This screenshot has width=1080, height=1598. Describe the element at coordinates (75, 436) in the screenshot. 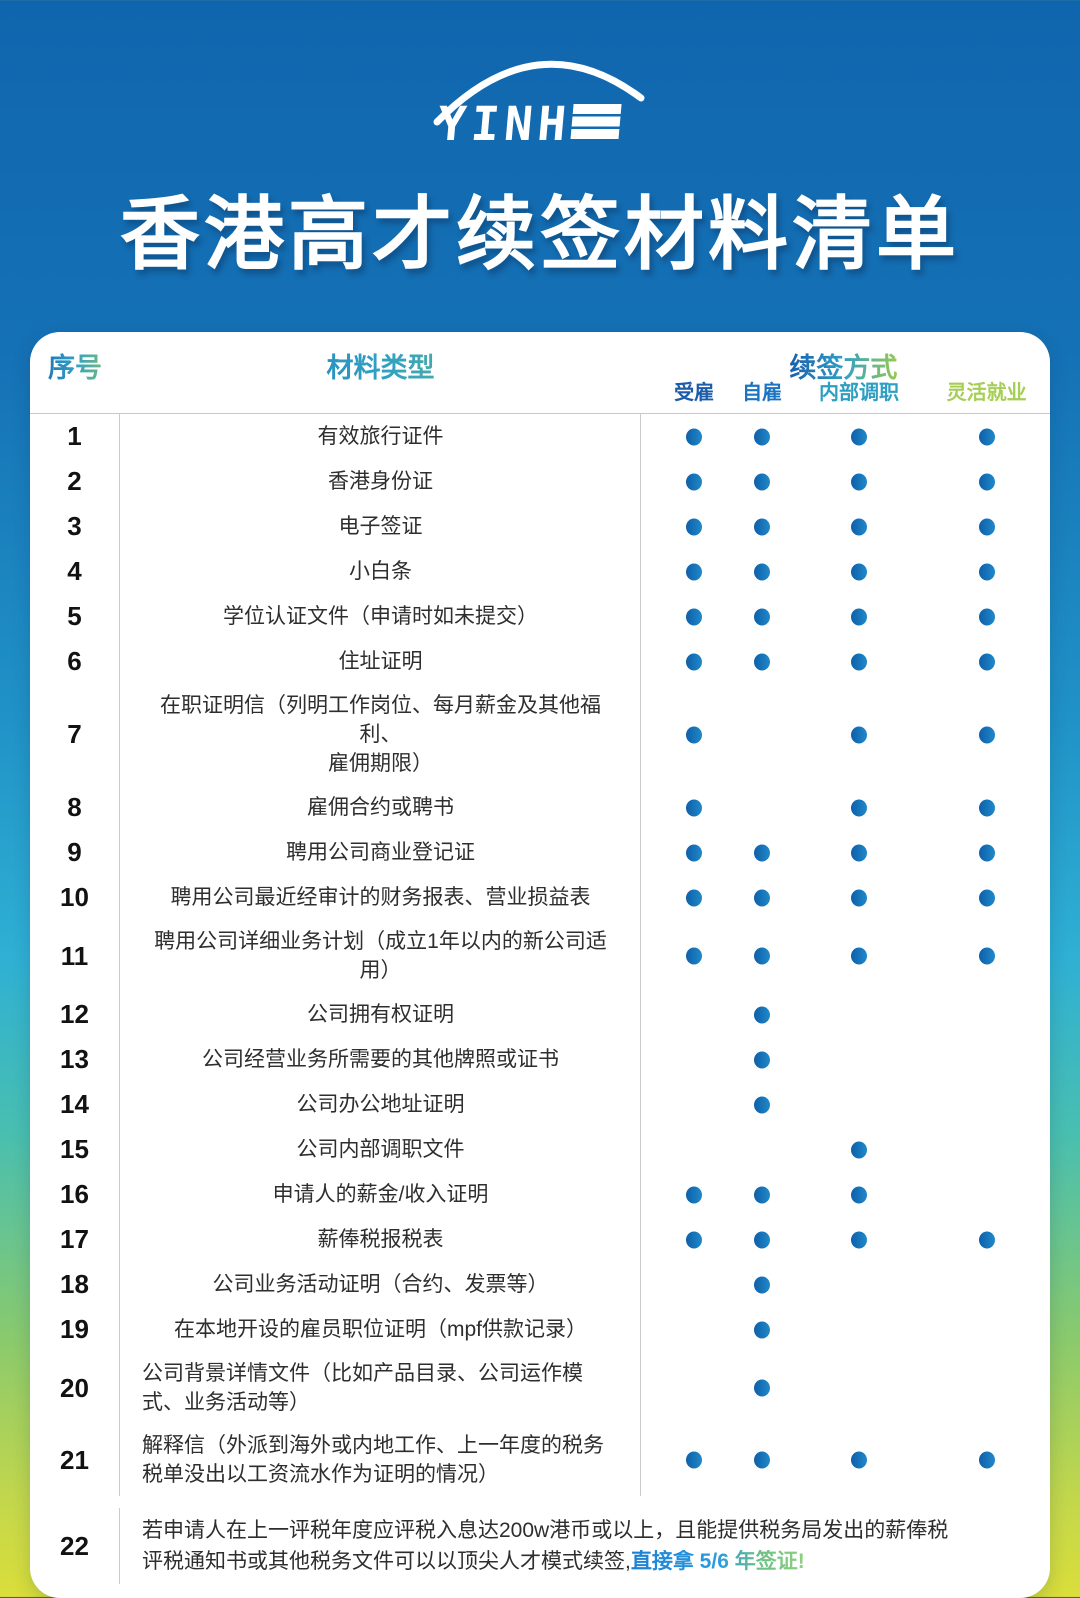

I see `row-number: 1` at that location.